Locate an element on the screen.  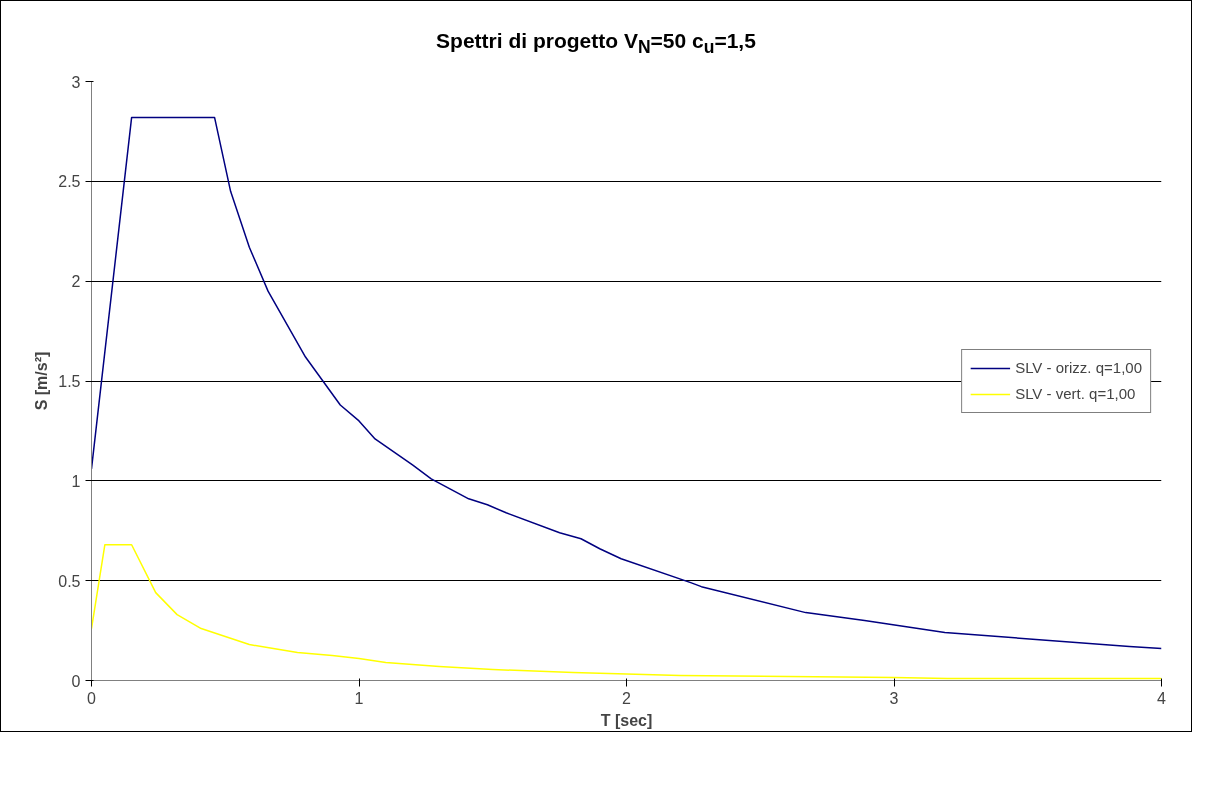
chart-title: Spettri di progetto V$_{N}$=50 c$_{u}$=1,5 is located at coordinates (596, 44).